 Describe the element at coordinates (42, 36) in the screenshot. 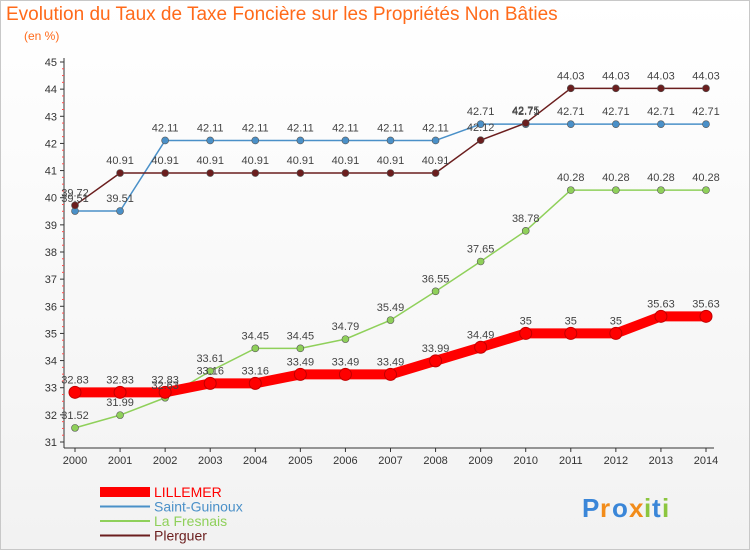

I see `chart-subtitle: (en %)` at that location.